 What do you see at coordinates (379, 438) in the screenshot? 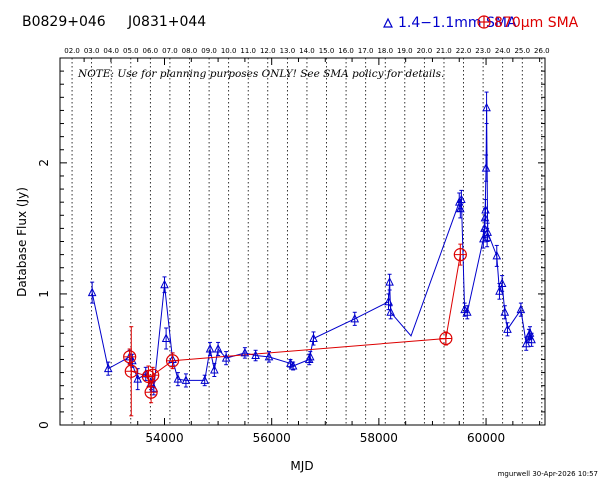
I see `x-tick-label: 58000` at bounding box center [379, 438].